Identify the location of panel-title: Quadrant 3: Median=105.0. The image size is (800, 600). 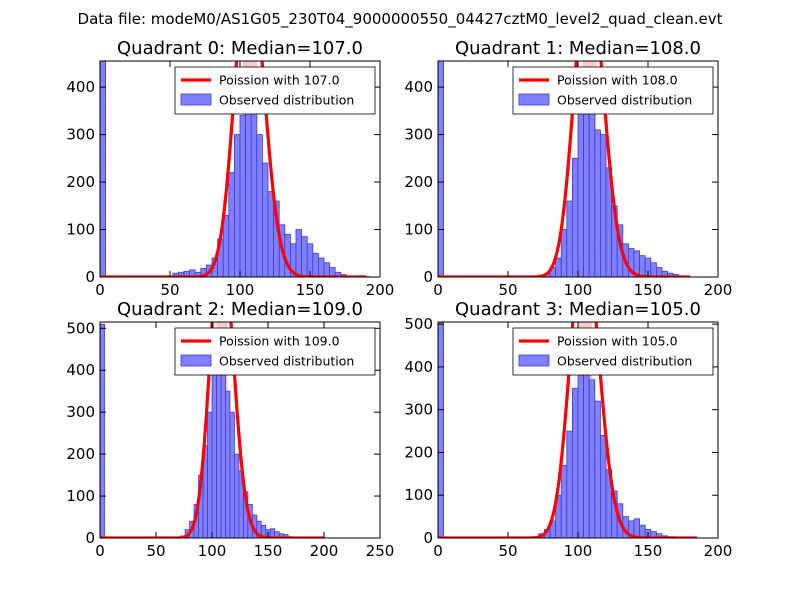
(578, 309).